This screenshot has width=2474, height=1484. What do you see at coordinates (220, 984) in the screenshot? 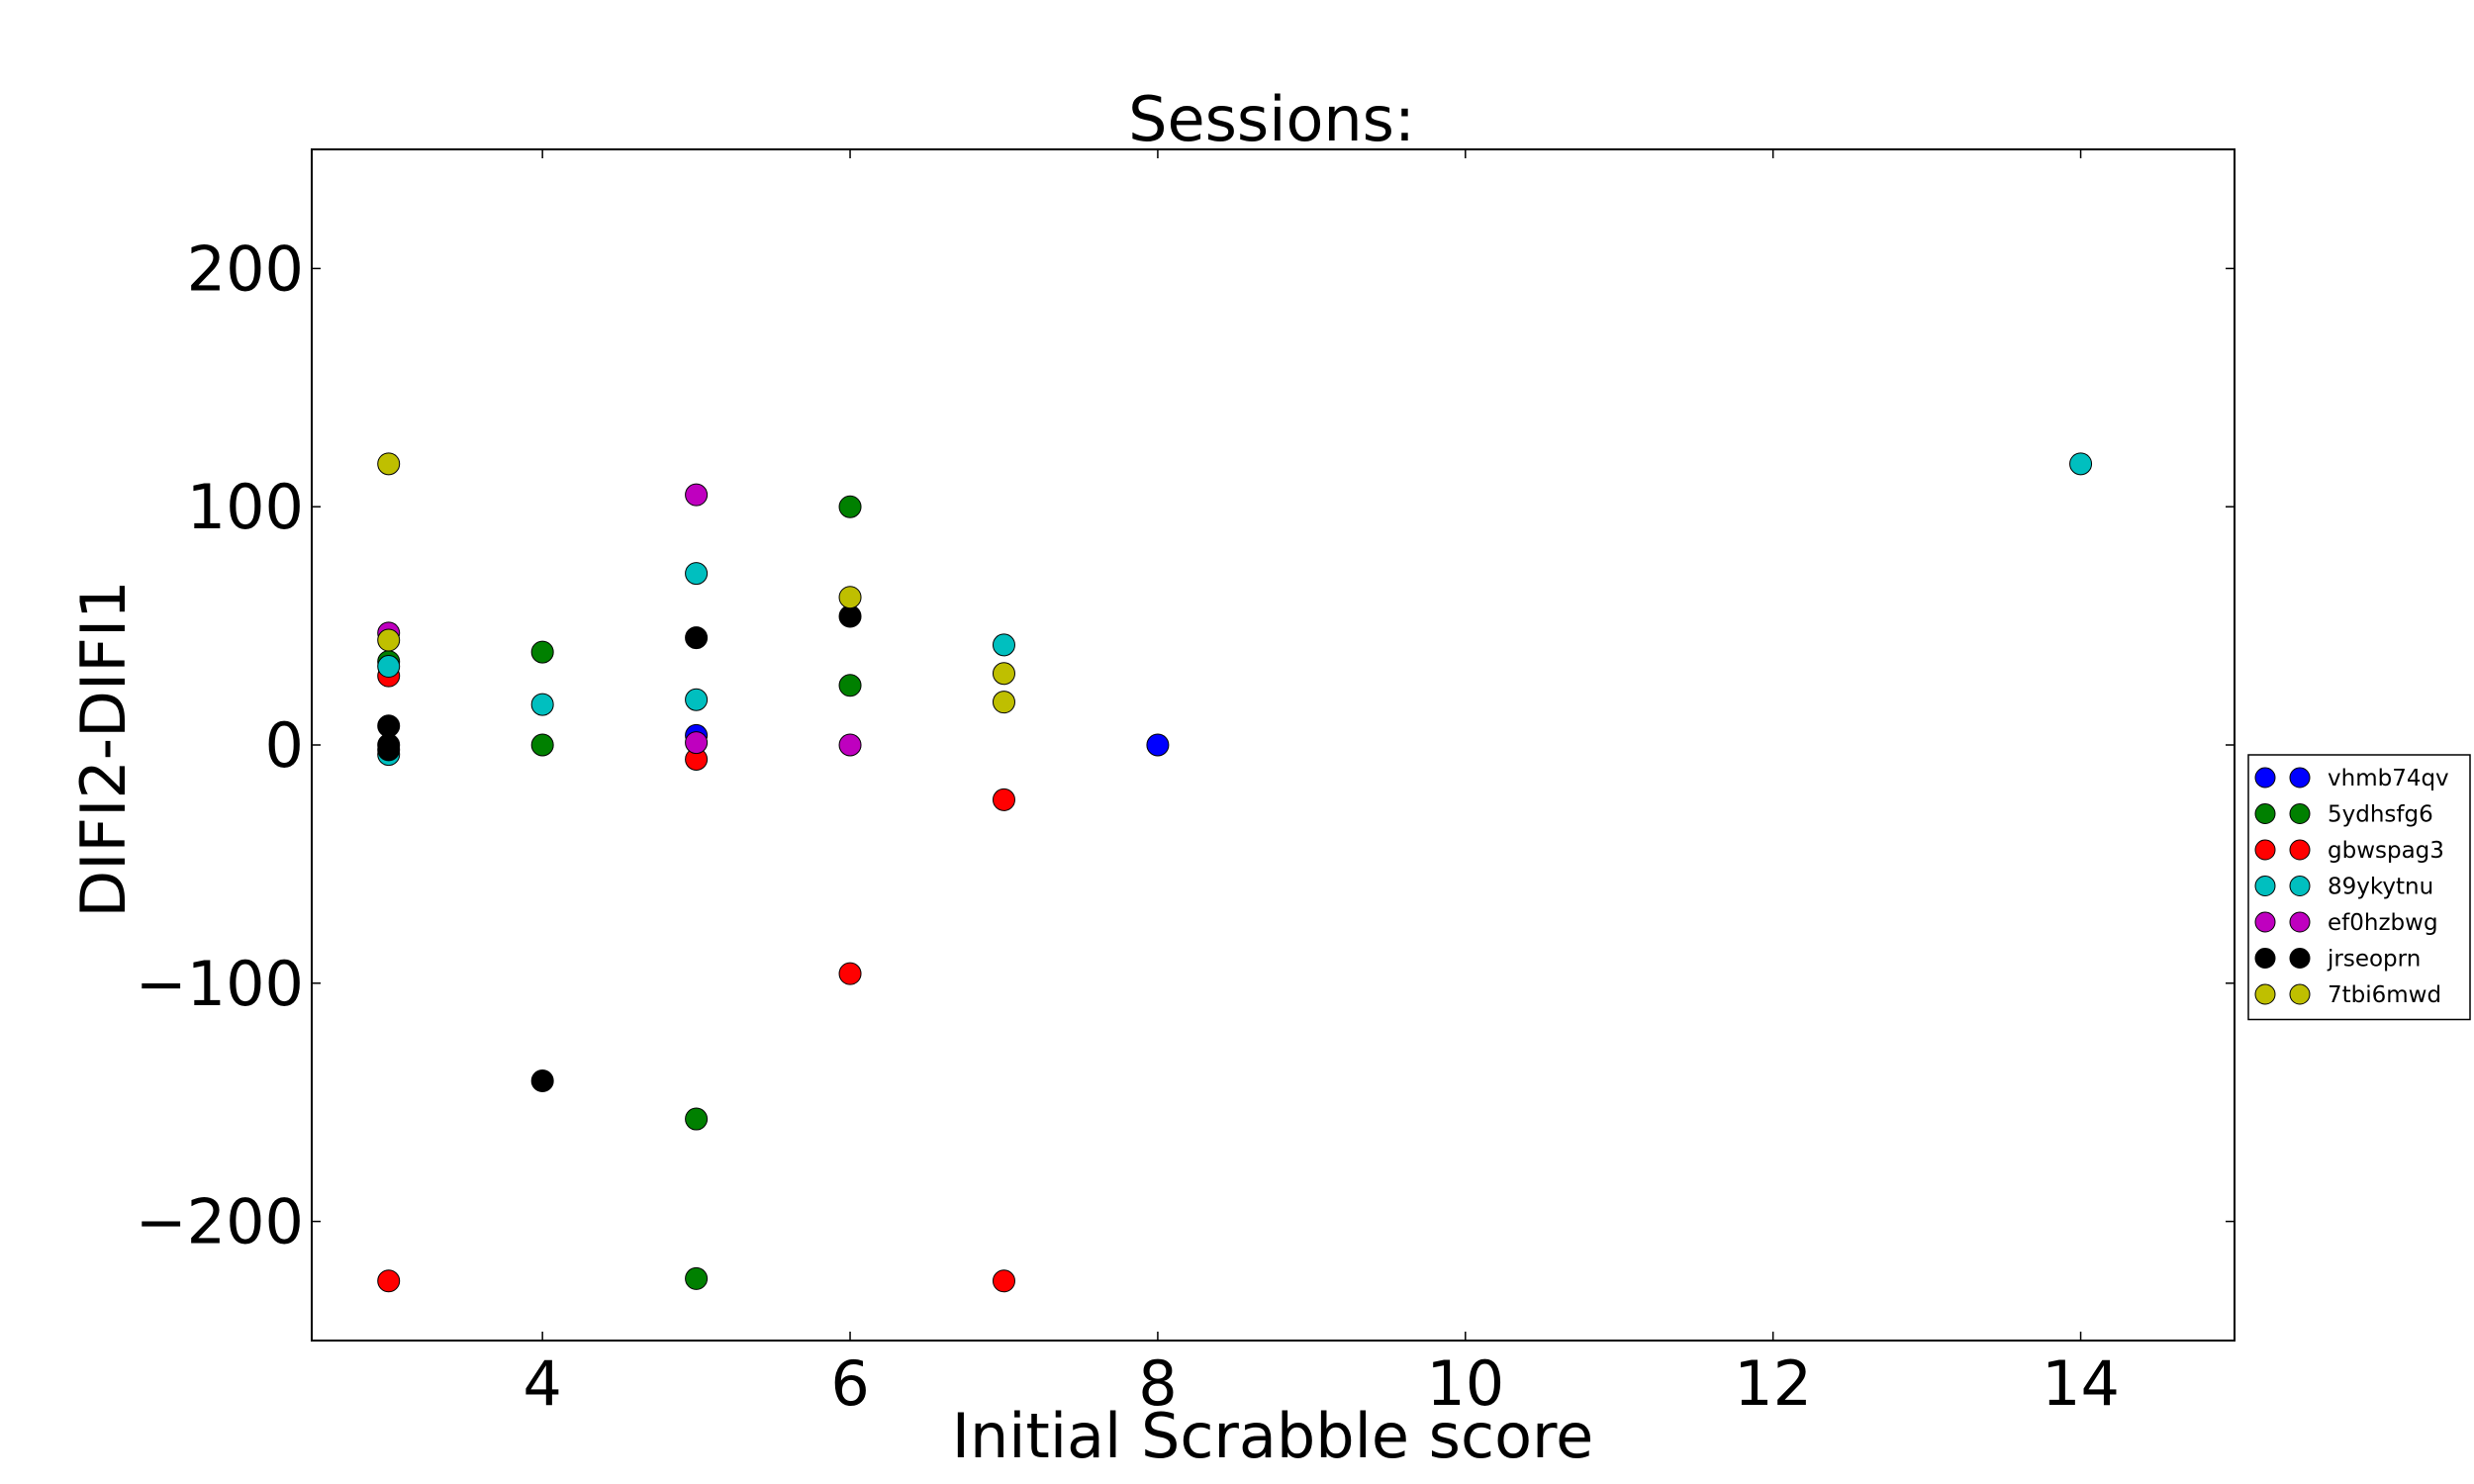
I see `y-tick-label: −100` at bounding box center [220, 984].